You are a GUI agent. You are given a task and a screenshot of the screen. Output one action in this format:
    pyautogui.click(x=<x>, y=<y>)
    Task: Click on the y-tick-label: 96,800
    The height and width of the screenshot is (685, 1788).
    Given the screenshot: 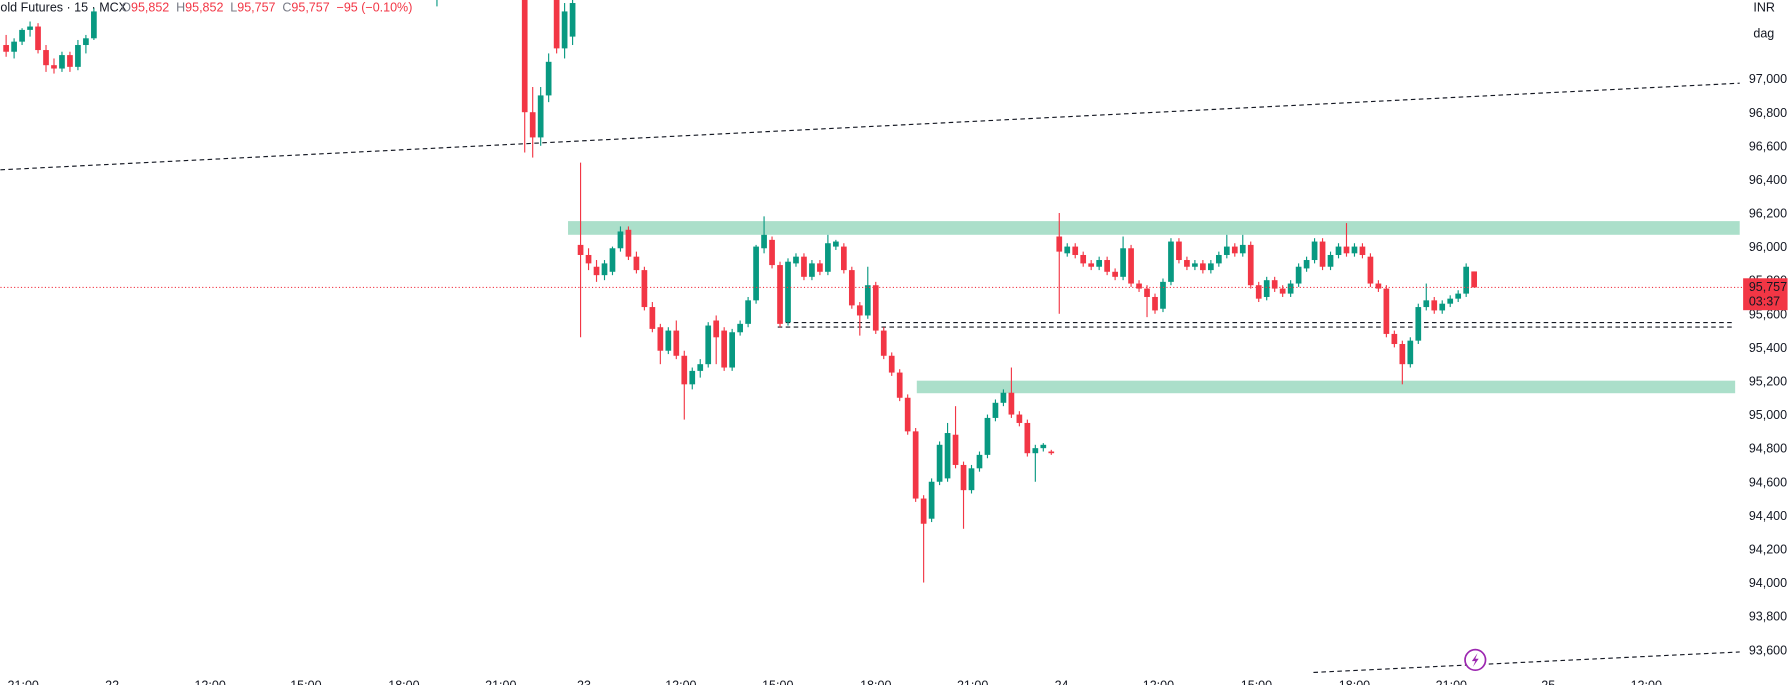 What is the action you would take?
    pyautogui.click(x=1768, y=113)
    